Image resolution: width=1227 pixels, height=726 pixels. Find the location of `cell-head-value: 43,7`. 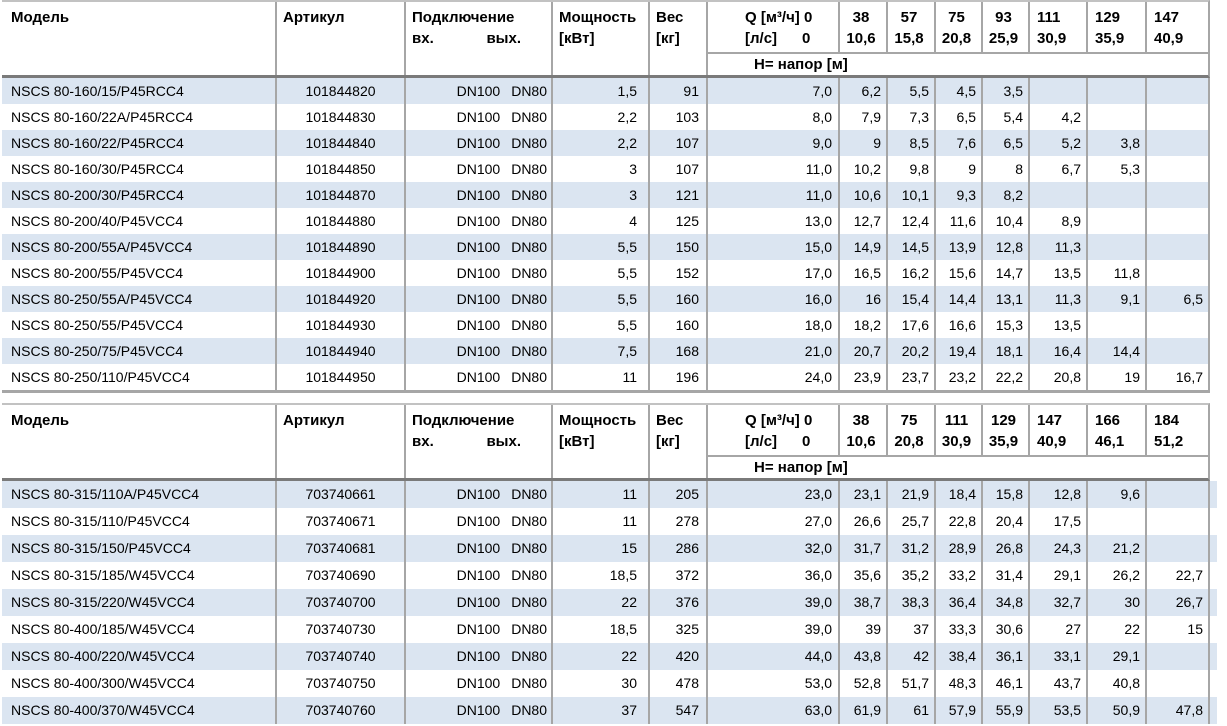

cell-head-value: 43,7 is located at coordinates (1057, 683).